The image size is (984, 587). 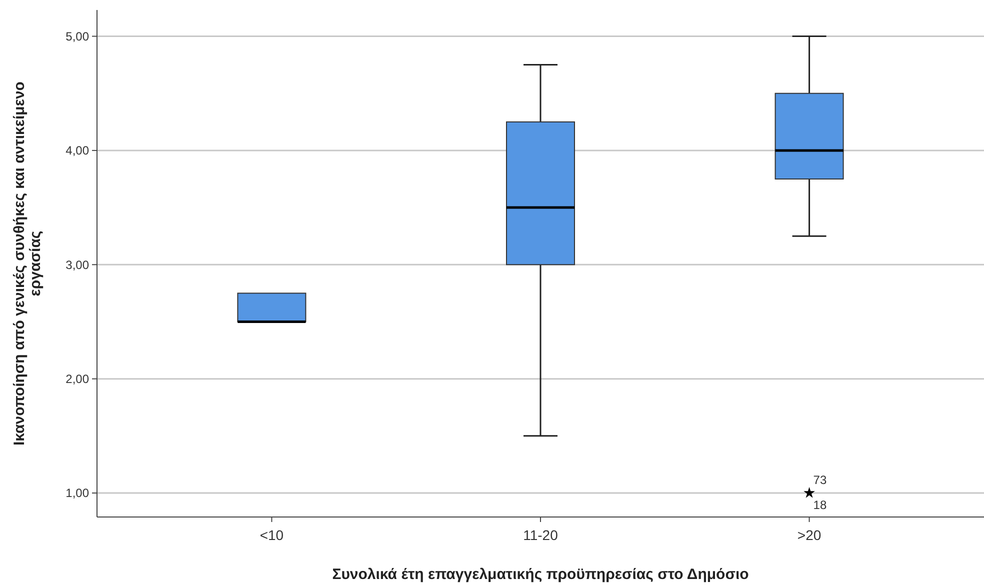 What do you see at coordinates (78, 379) in the screenshot?
I see `y-tick-label: 2,00` at bounding box center [78, 379].